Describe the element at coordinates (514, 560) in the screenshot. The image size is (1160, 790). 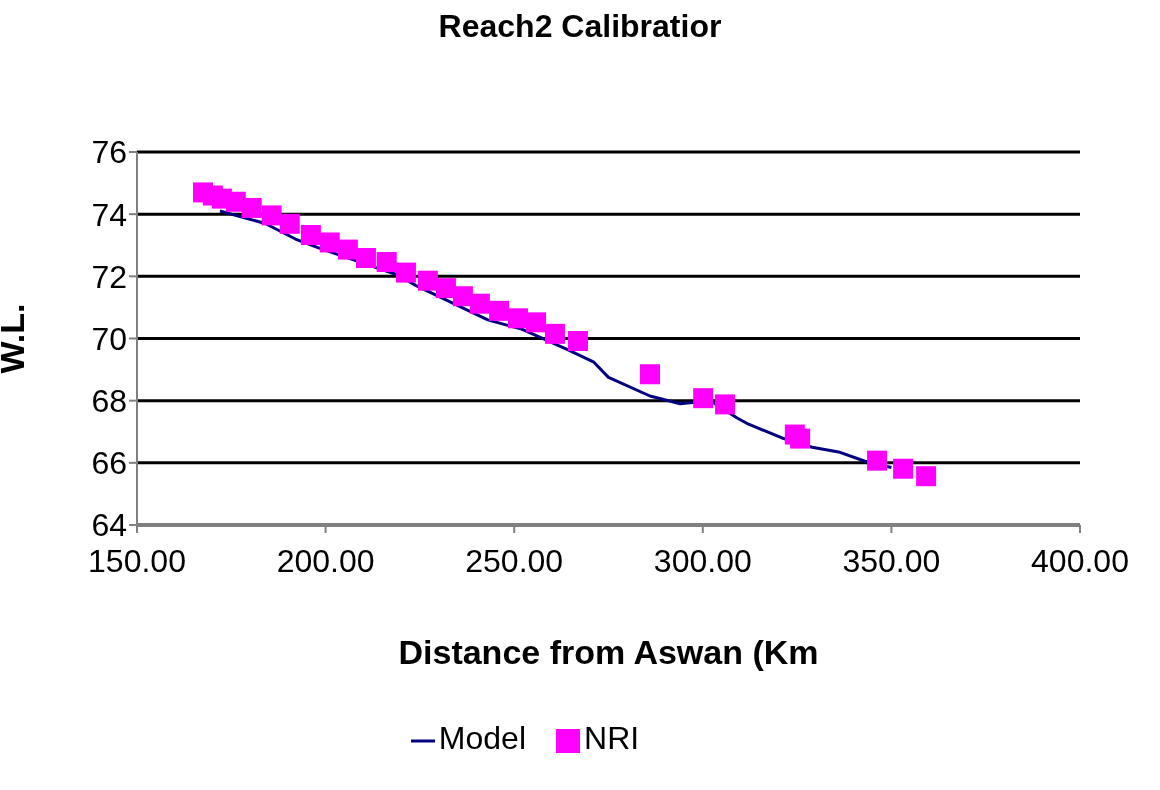
I see `x-tick-label: 250.00` at that location.